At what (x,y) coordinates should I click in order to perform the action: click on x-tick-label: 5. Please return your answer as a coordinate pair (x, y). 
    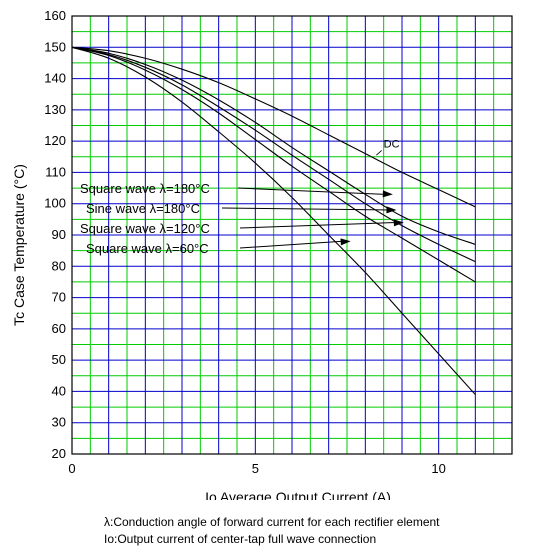
    Looking at the image, I should click on (255, 468).